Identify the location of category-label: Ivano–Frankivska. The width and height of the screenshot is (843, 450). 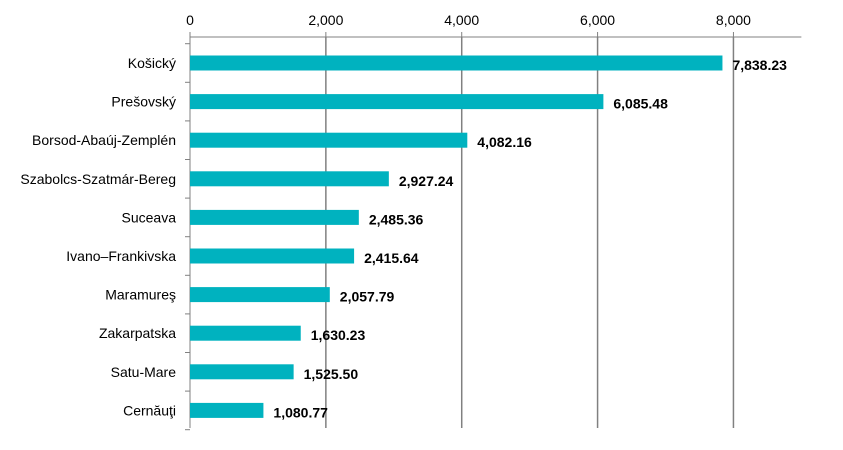
(121, 256).